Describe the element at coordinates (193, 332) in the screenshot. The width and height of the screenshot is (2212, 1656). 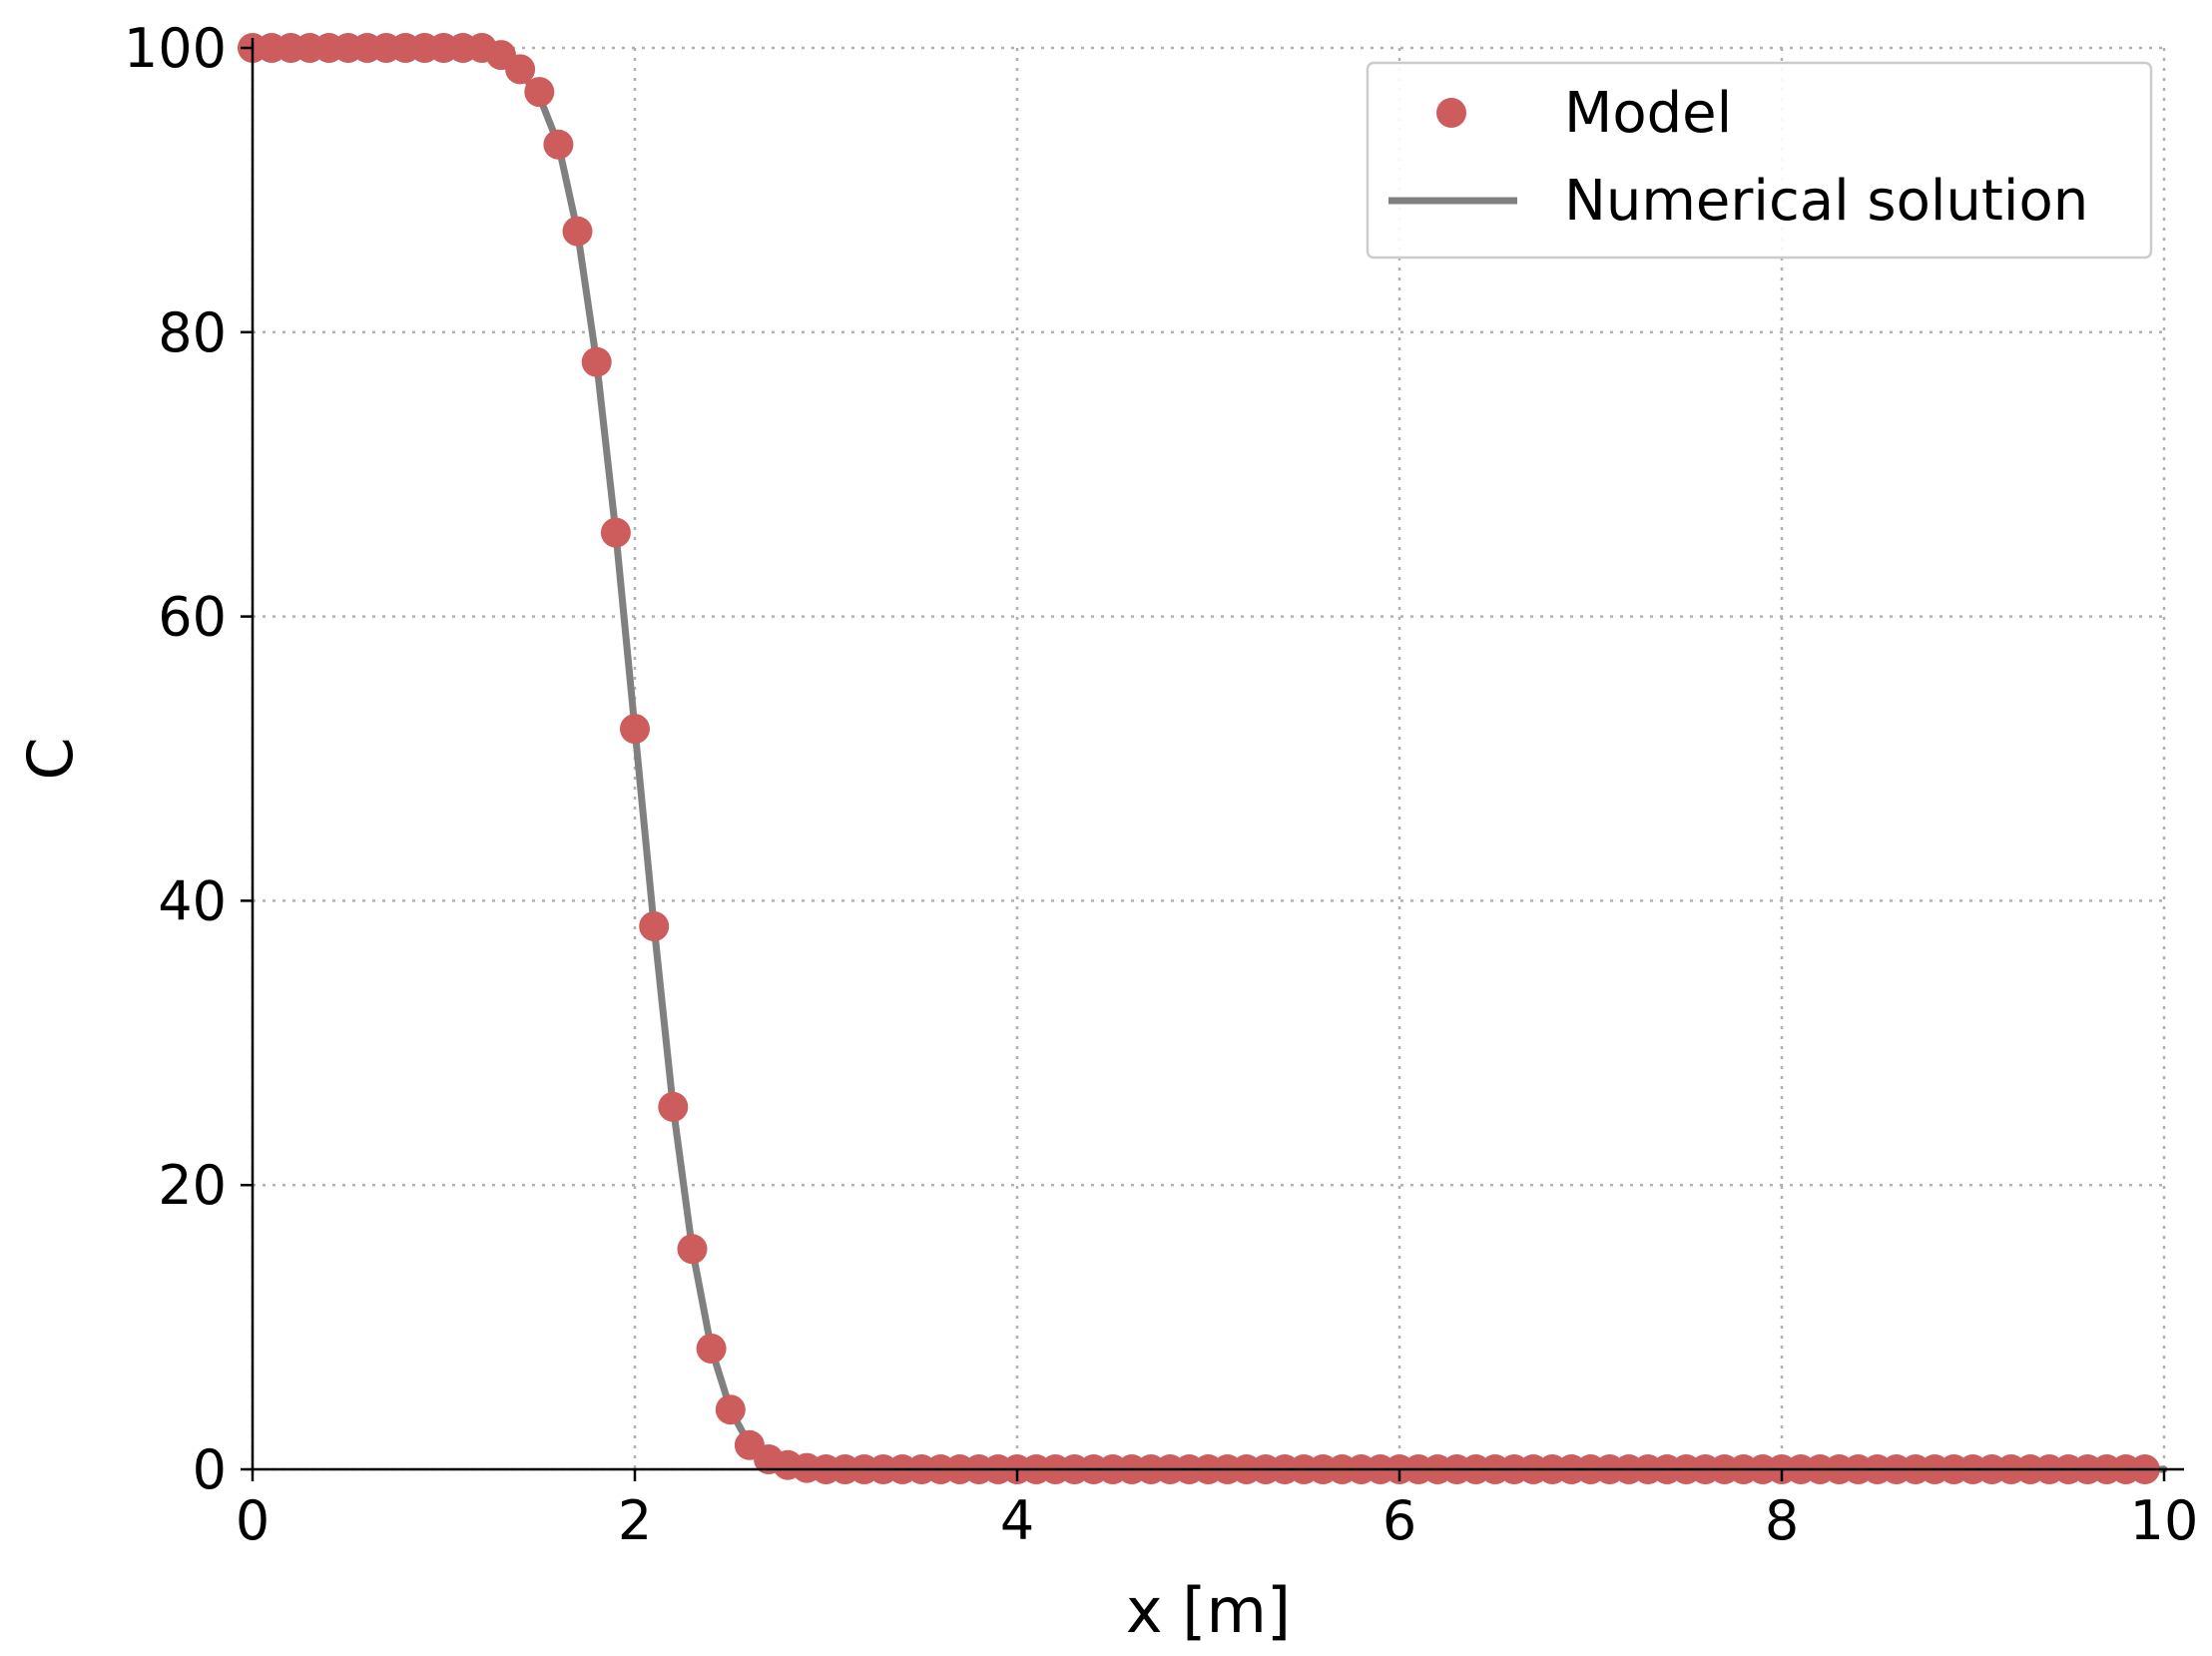
I see `y-tick-label: 80` at that location.